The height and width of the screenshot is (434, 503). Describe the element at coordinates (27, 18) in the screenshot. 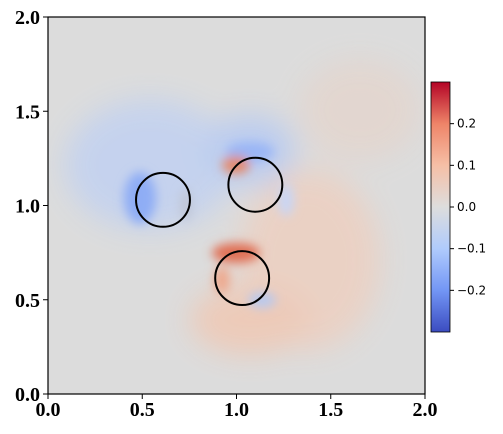

I see `y-tick-label: 2.0` at that location.